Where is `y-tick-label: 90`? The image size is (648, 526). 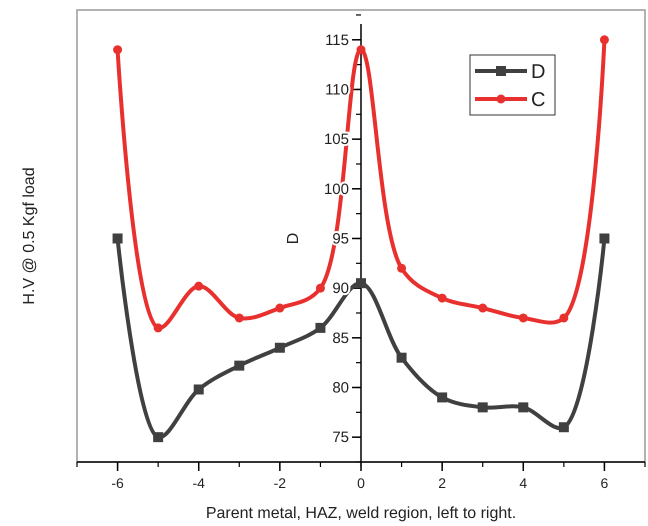
y-tick-label: 90 is located at coordinates (340, 289).